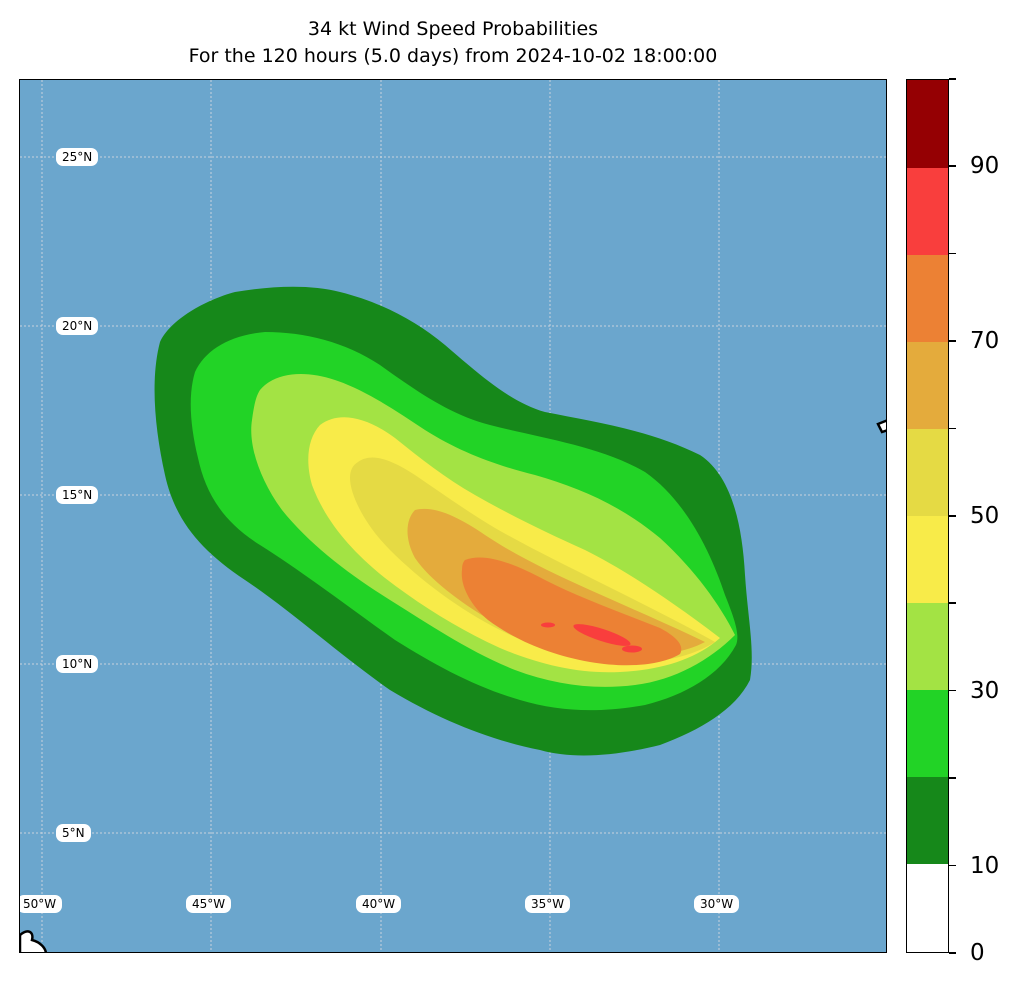 The height and width of the screenshot is (990, 1024). Describe the element at coordinates (77, 495) in the screenshot. I see `lat-label-15n: 15°N` at that location.